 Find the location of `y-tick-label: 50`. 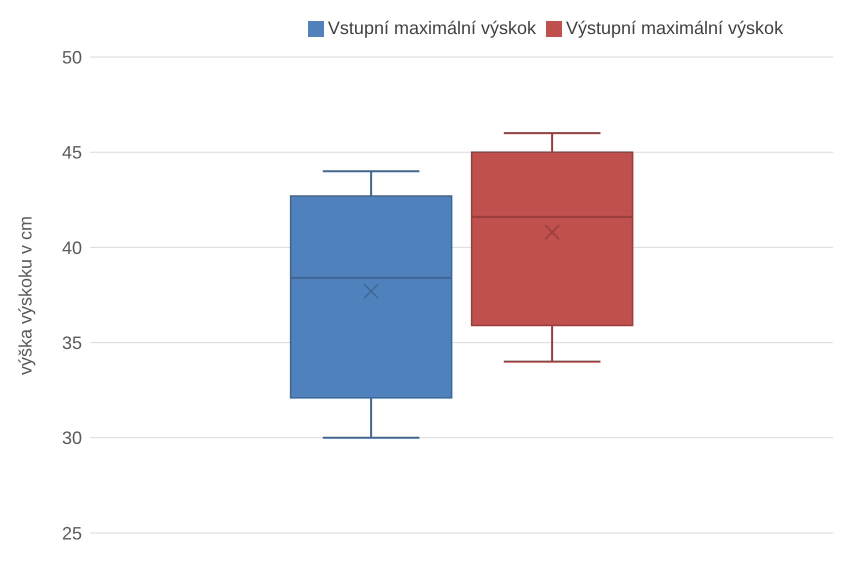

y-tick-label: 50 is located at coordinates (72, 57).